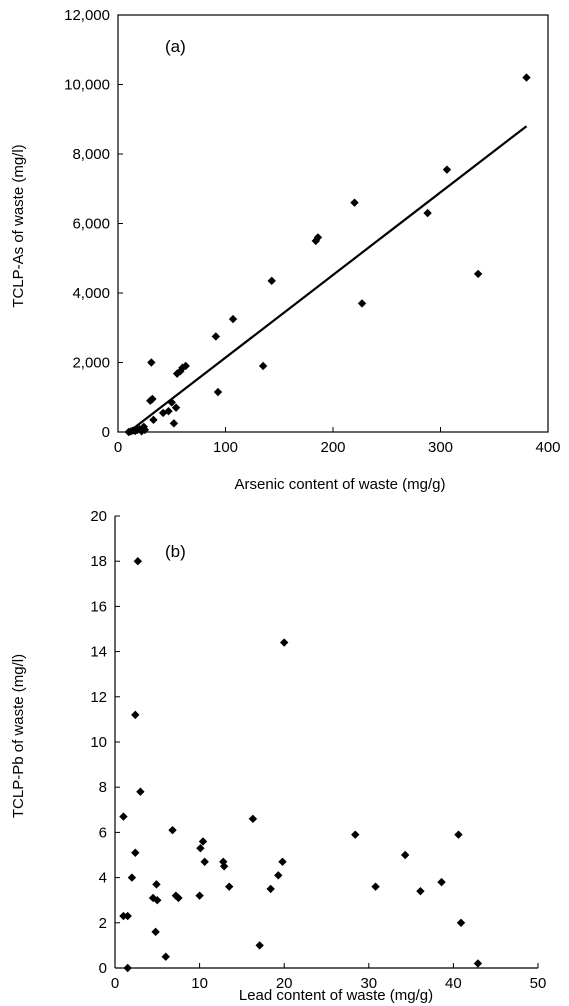 The height and width of the screenshot is (1006, 569). I want to click on y-tick-label: 8,000, so click(91, 154).